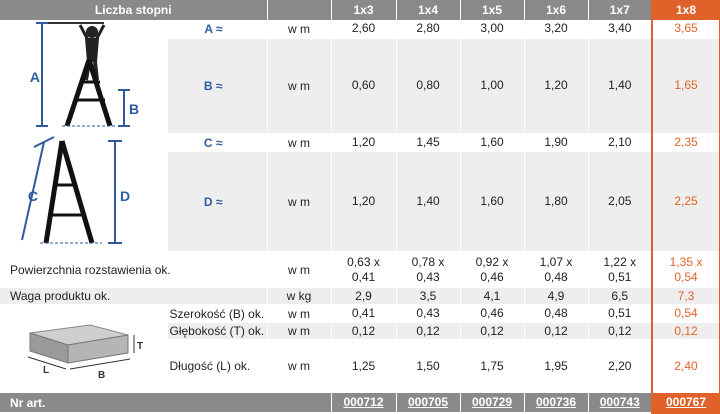 This screenshot has height=414, width=720. What do you see at coordinates (620, 10) in the screenshot?
I see `col-header: 1x7` at bounding box center [620, 10].